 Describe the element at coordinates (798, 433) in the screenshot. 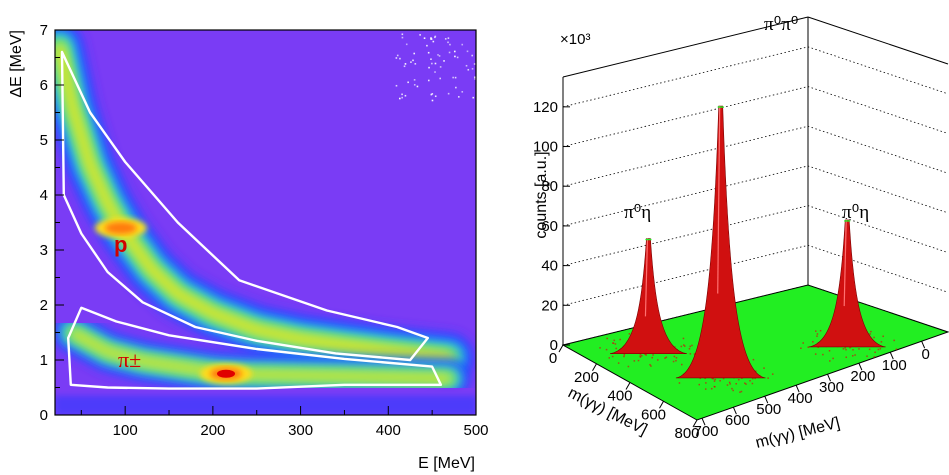

I see `surface-front-right-label: m(γγ) [MeV]` at that location.